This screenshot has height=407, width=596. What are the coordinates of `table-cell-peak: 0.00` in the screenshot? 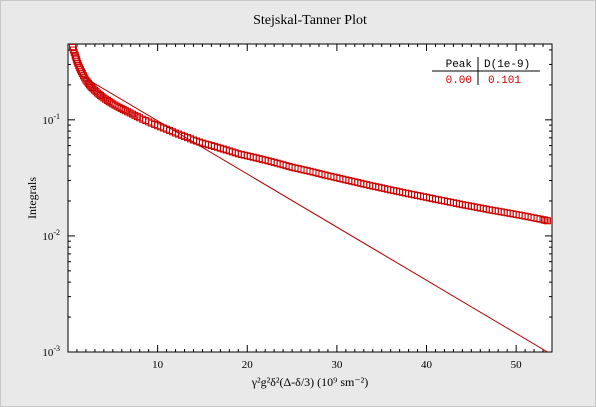 It's located at (459, 81).